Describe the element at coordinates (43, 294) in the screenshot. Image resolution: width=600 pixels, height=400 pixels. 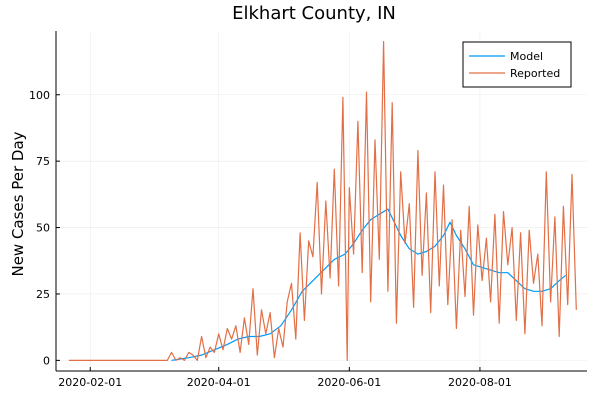
I see `y-tick-label: 25` at that location.